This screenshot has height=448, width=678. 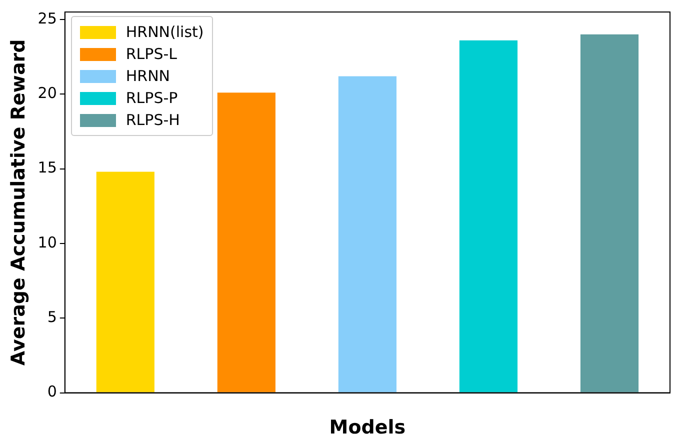 What do you see at coordinates (153, 120) in the screenshot?
I see `legend-label: RLPS-H` at bounding box center [153, 120].